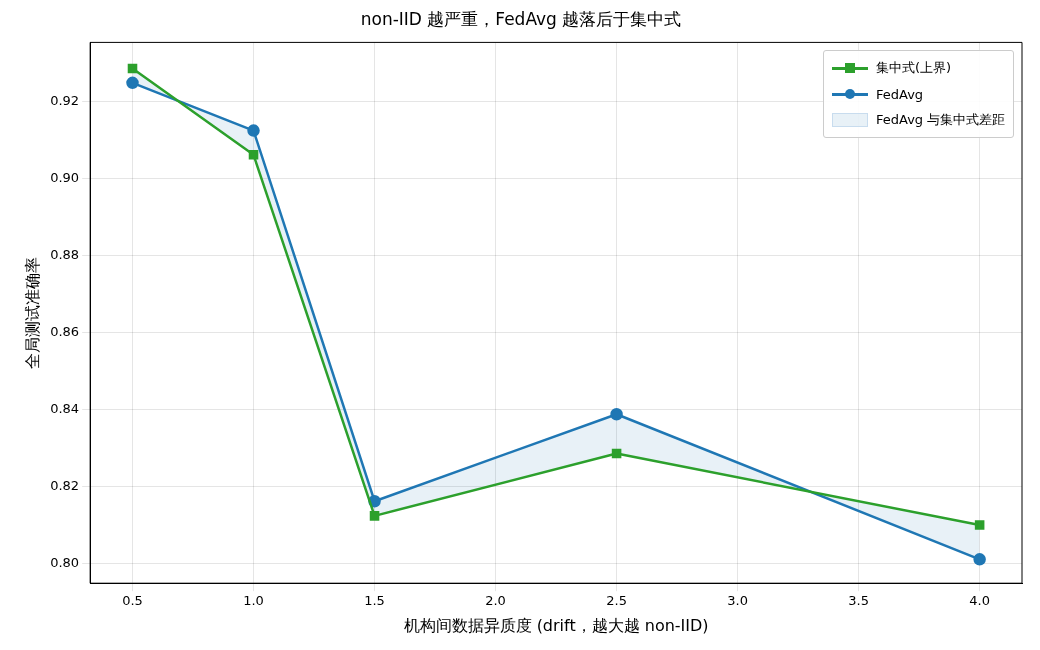  What do you see at coordinates (495, 601) in the screenshot?
I see `x-tick-label: 2.0` at bounding box center [495, 601].